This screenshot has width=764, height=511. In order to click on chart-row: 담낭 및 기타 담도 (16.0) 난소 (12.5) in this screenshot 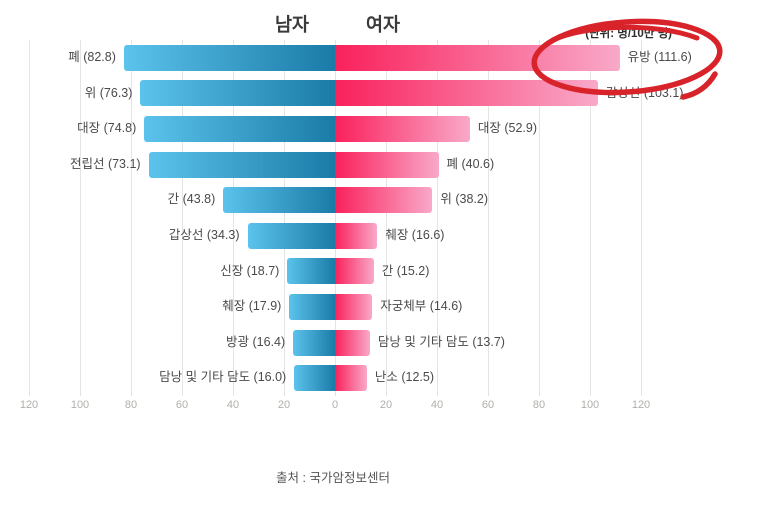, I will do `click(335, 378)`.